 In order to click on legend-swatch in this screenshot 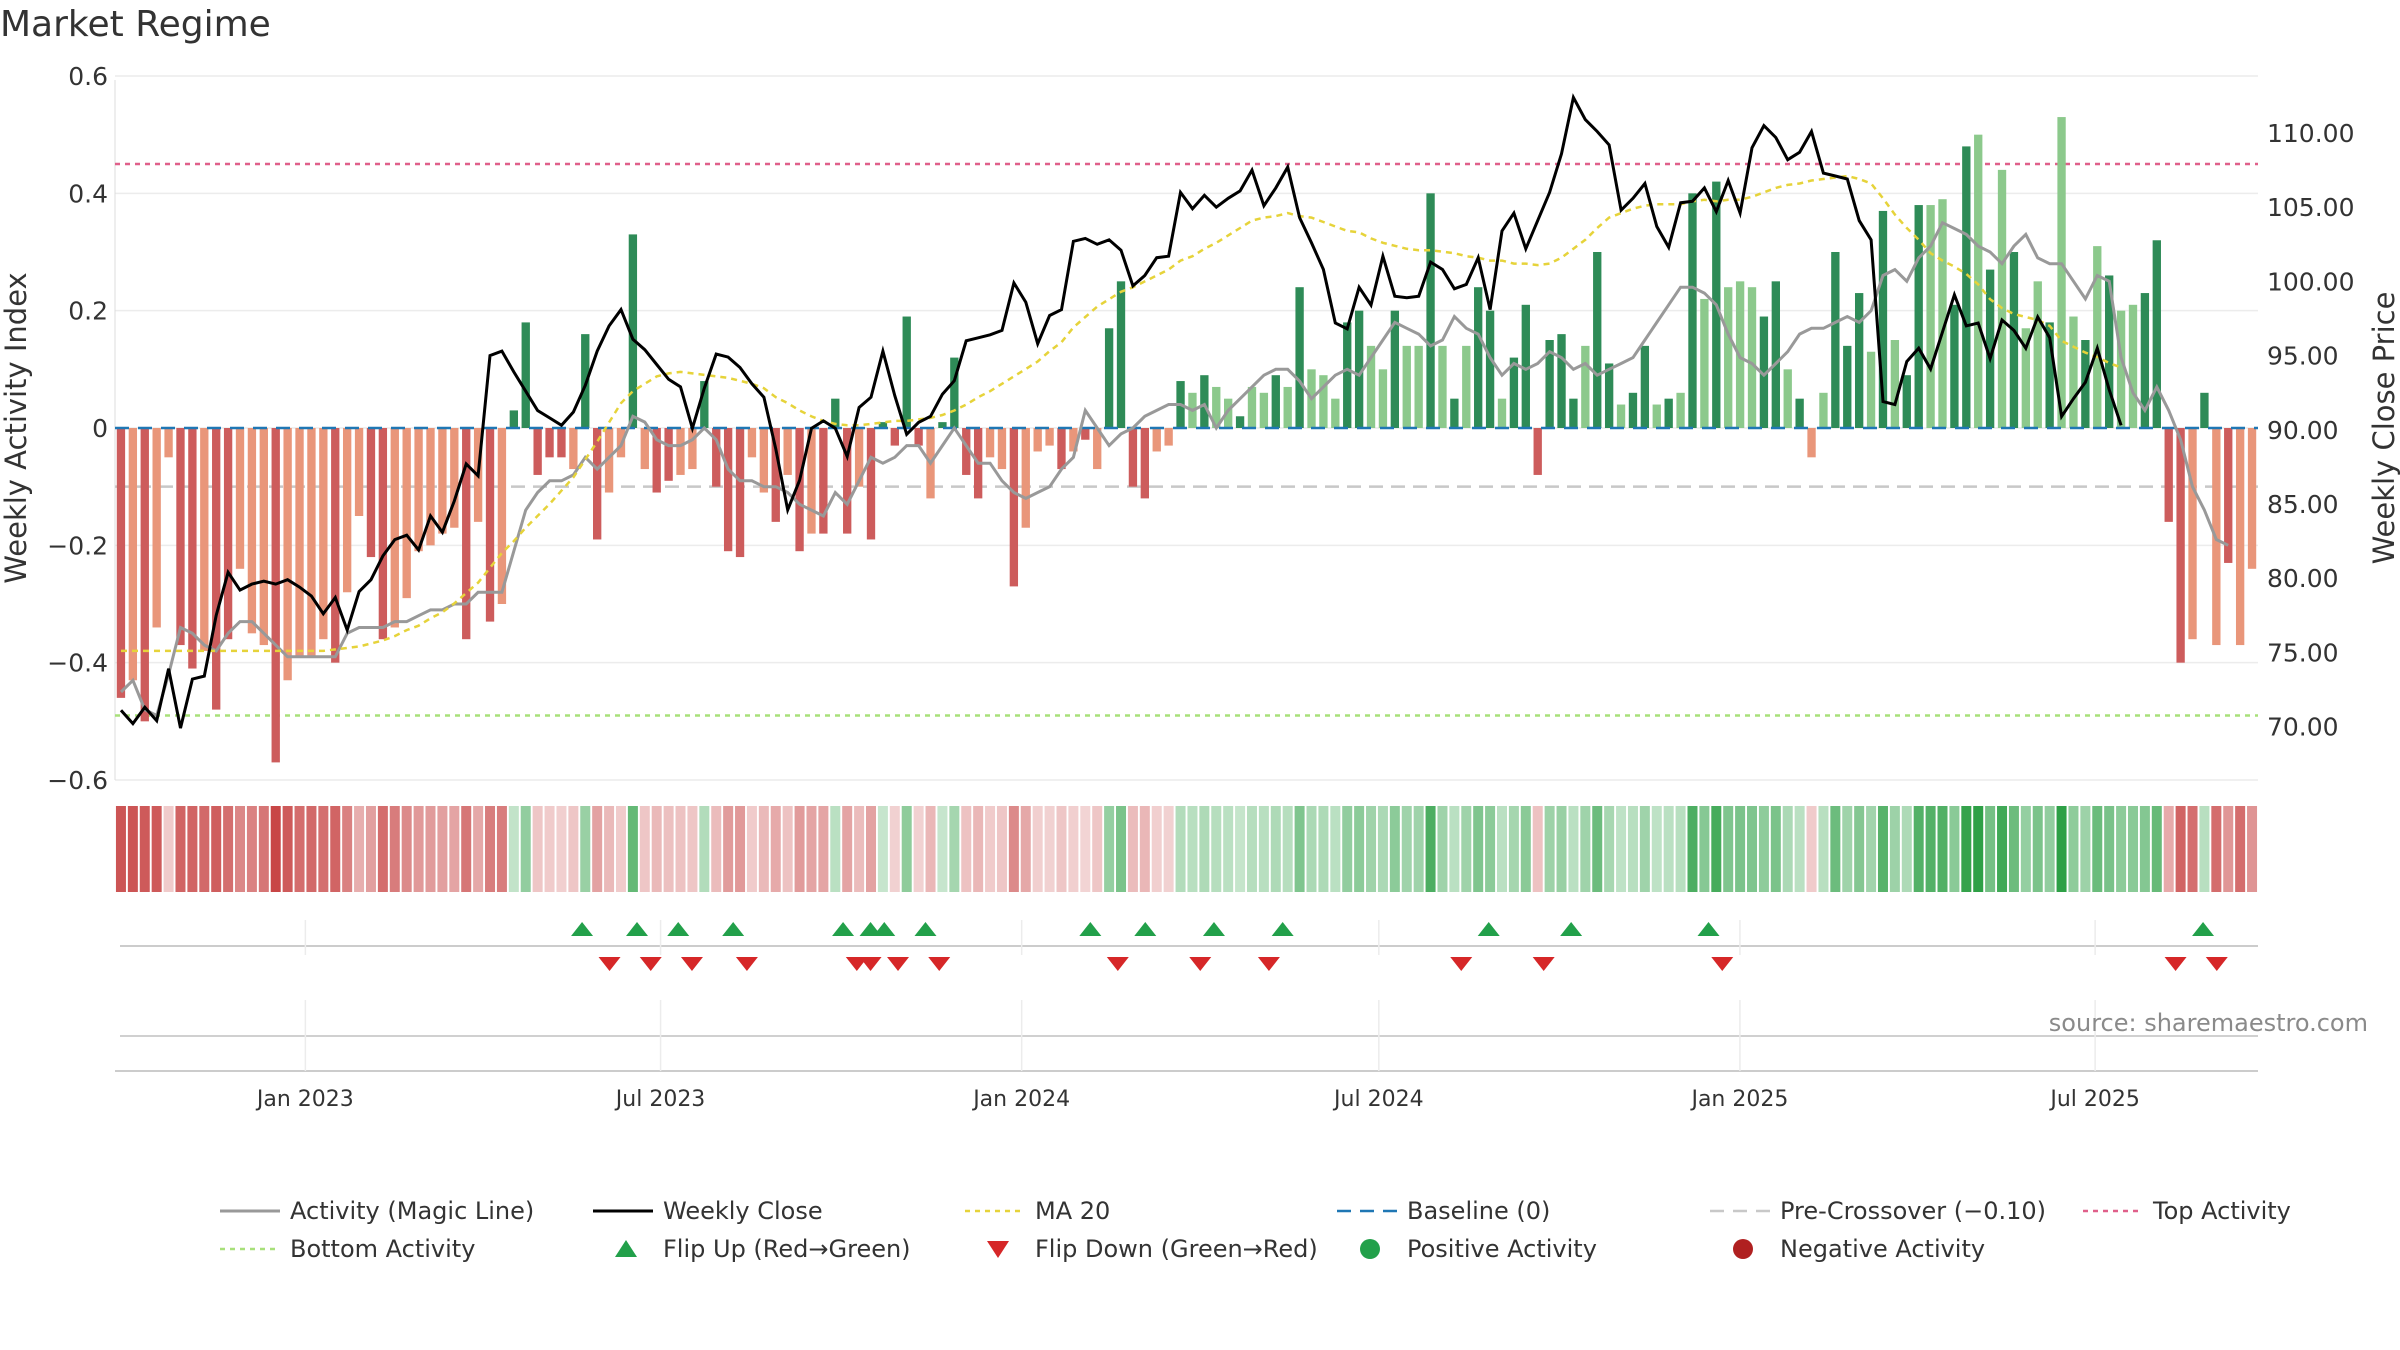, I will do `click(626, 1248)`.